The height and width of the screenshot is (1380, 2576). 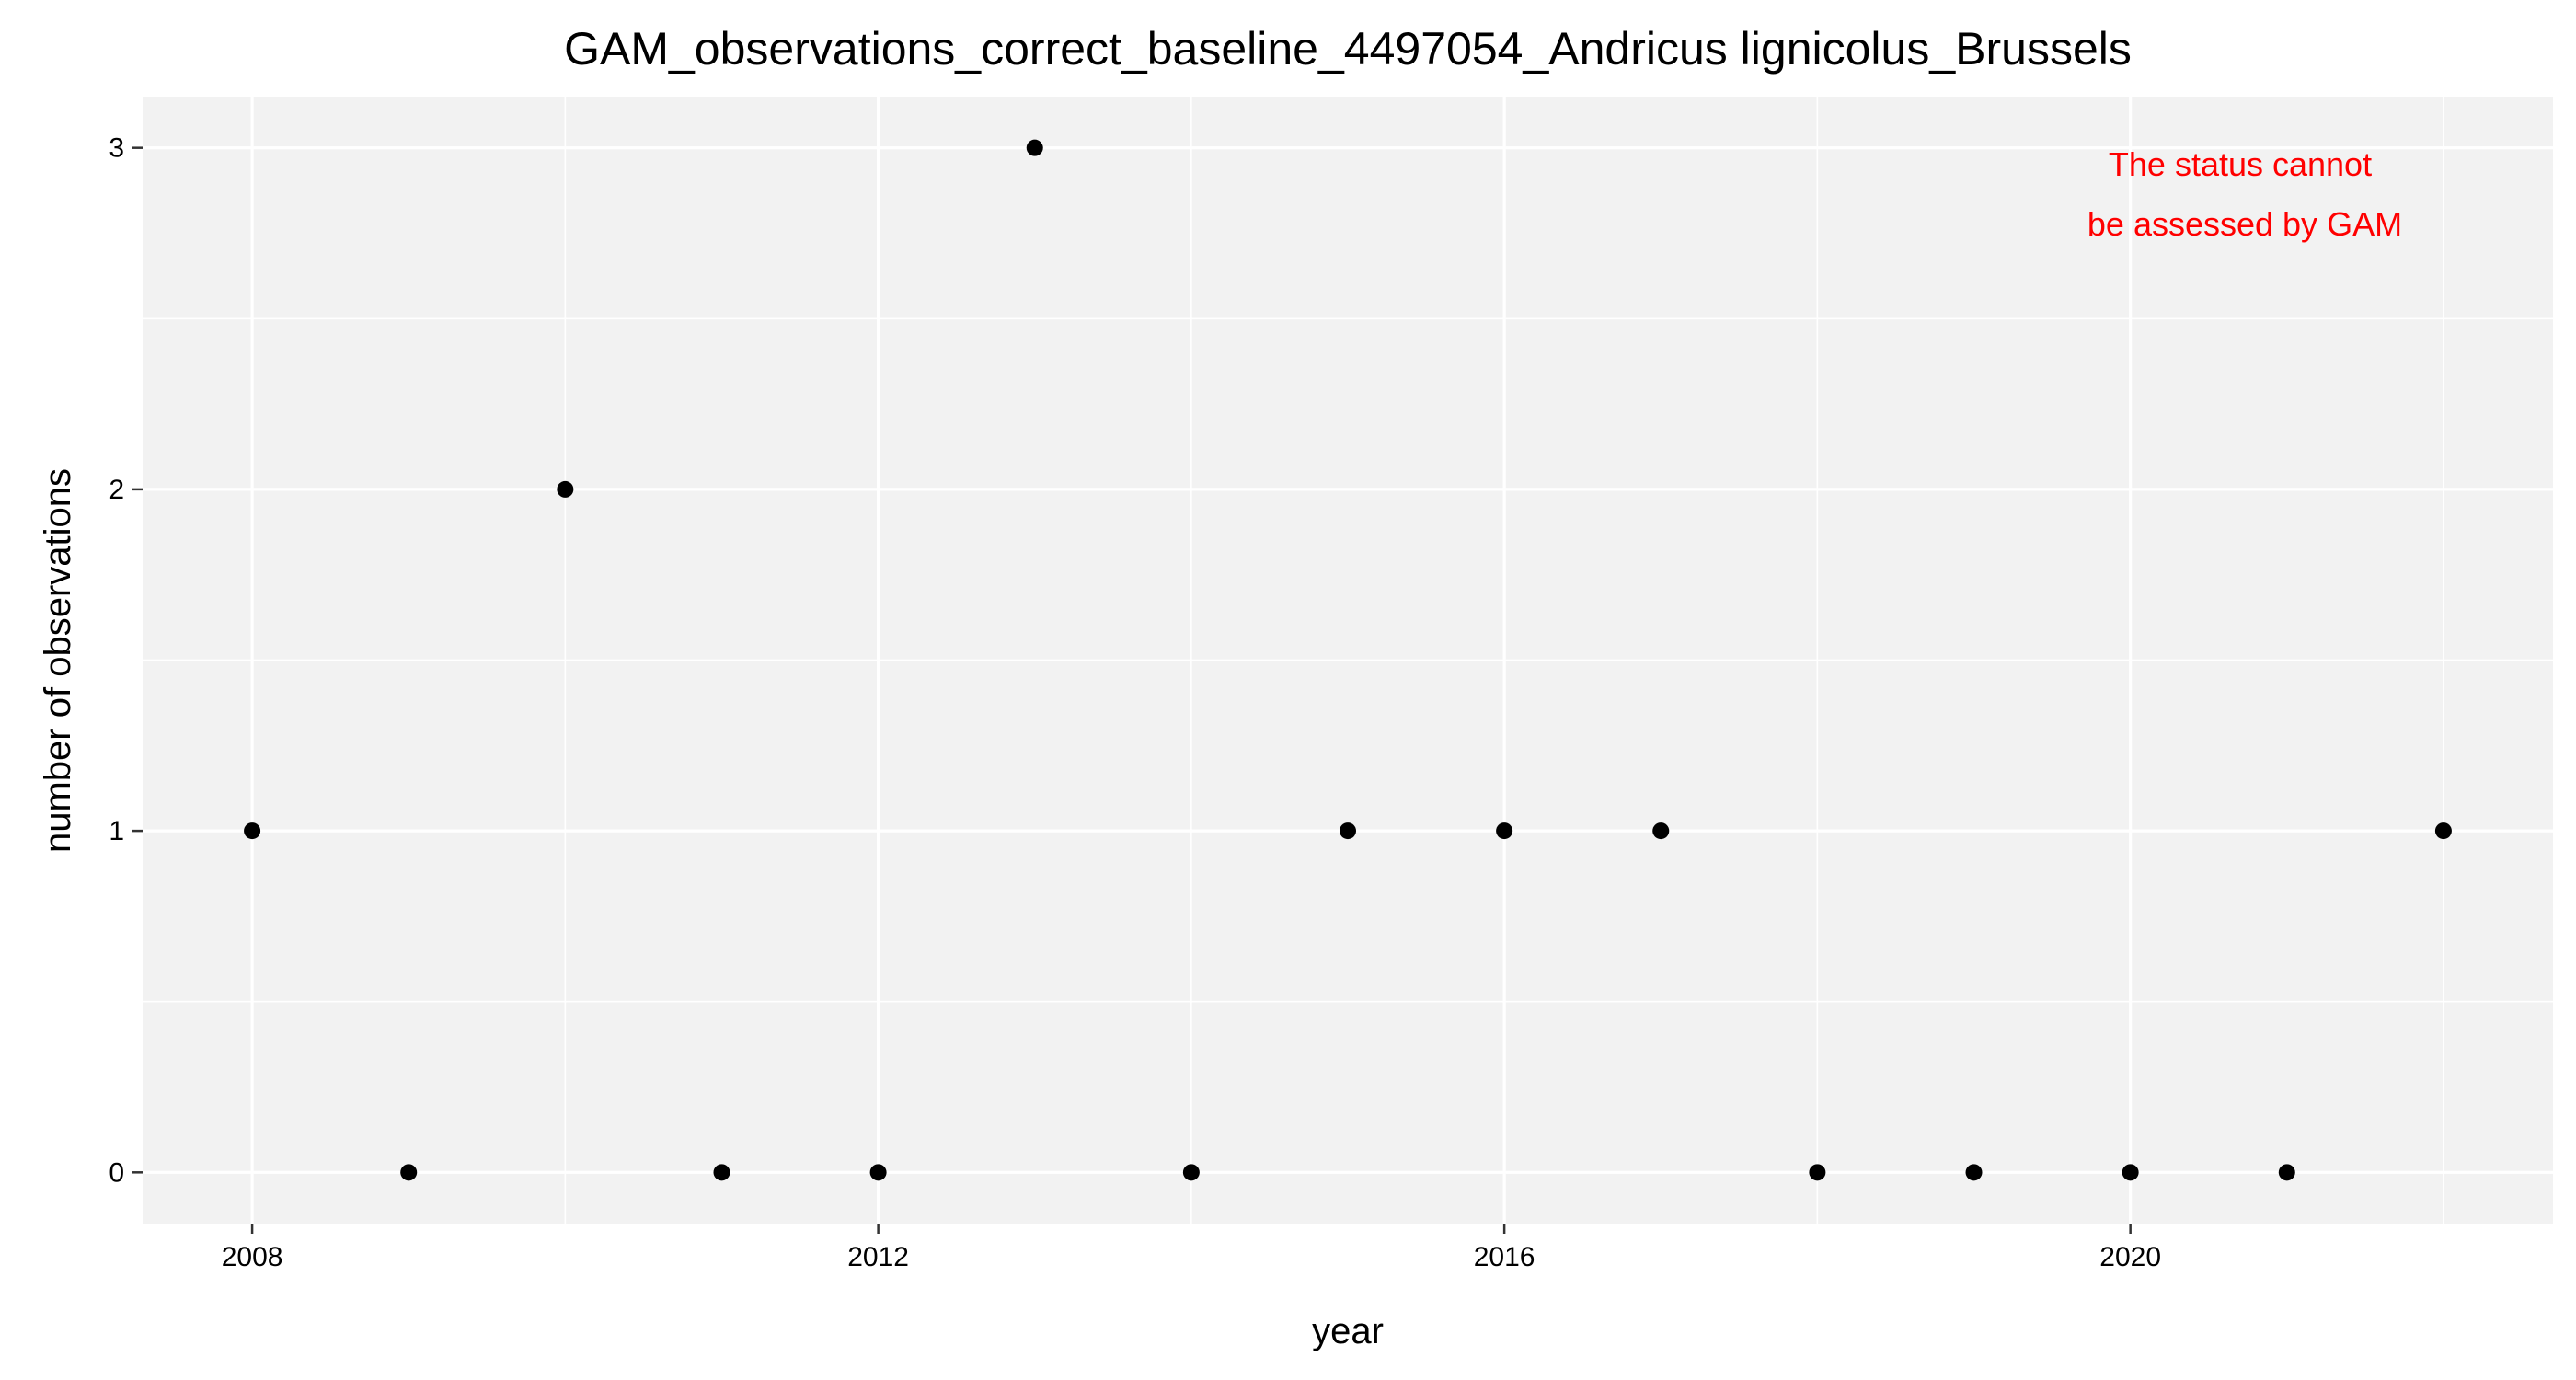 I want to click on status-annotation: The status cannot be assessed by GAM, so click(x=2244, y=194).